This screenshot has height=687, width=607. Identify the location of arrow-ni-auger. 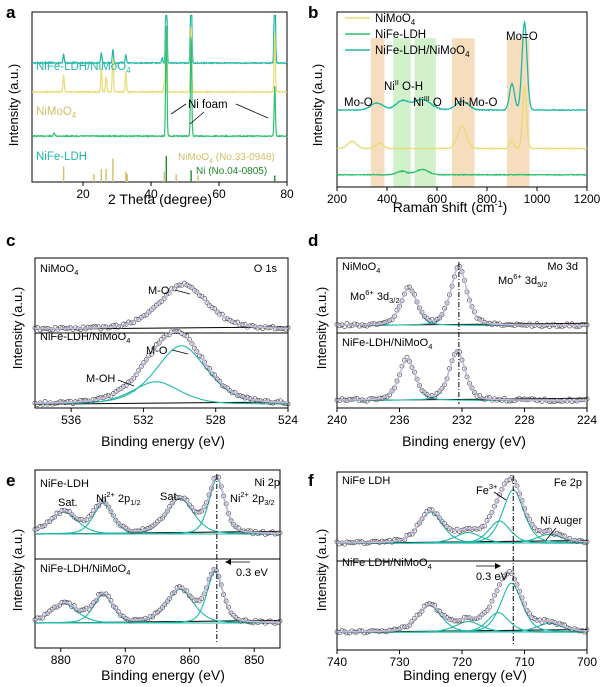
(551, 534).